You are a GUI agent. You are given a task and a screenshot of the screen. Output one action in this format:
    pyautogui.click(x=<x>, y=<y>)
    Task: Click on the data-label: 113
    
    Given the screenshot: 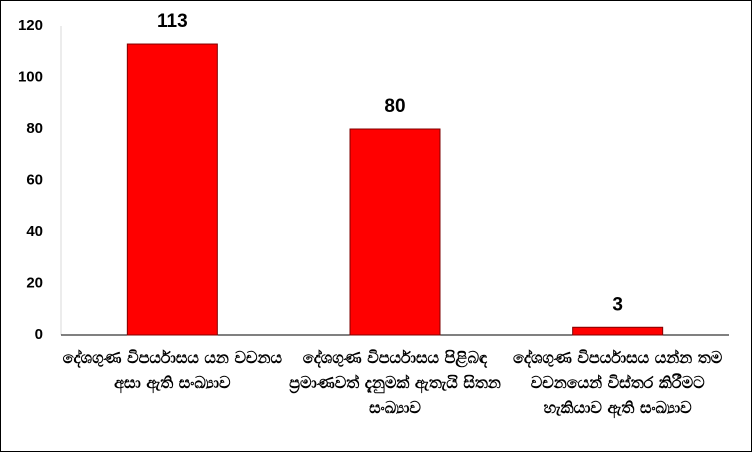 What is the action you would take?
    pyautogui.click(x=172, y=21)
    